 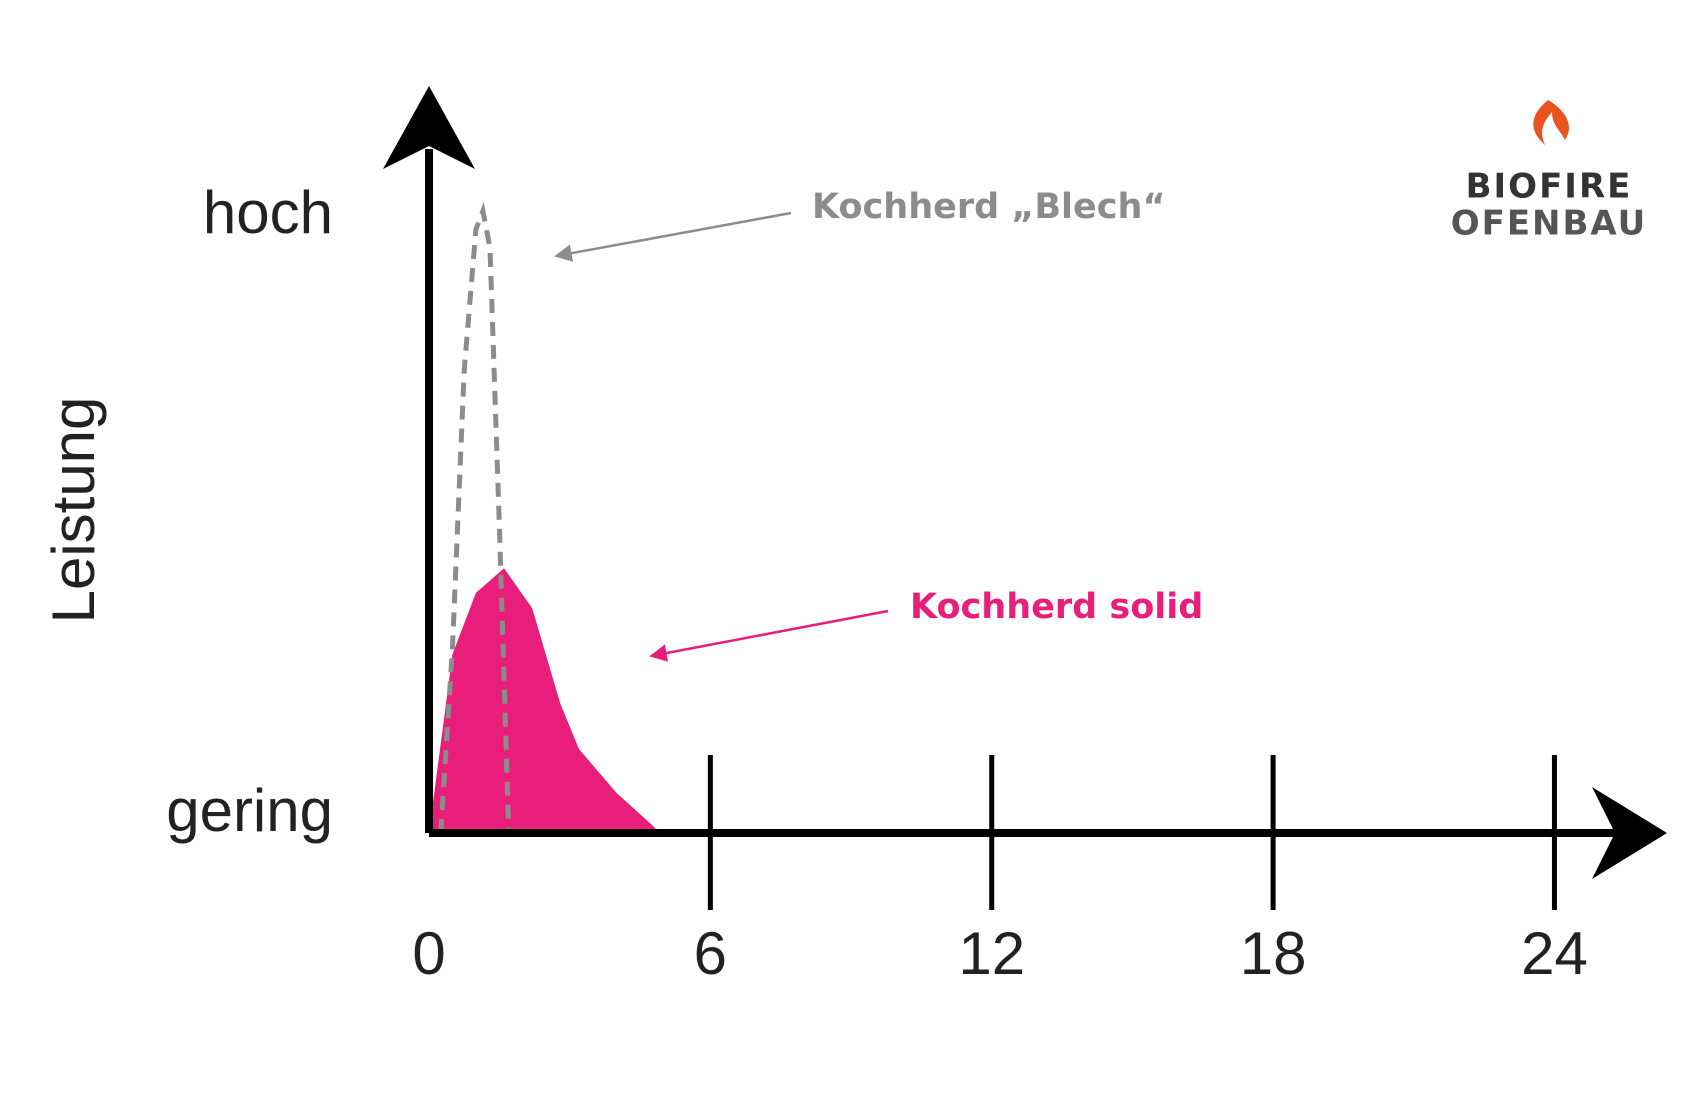 I want to click on y-tick-label: gering, so click(x=249, y=810).